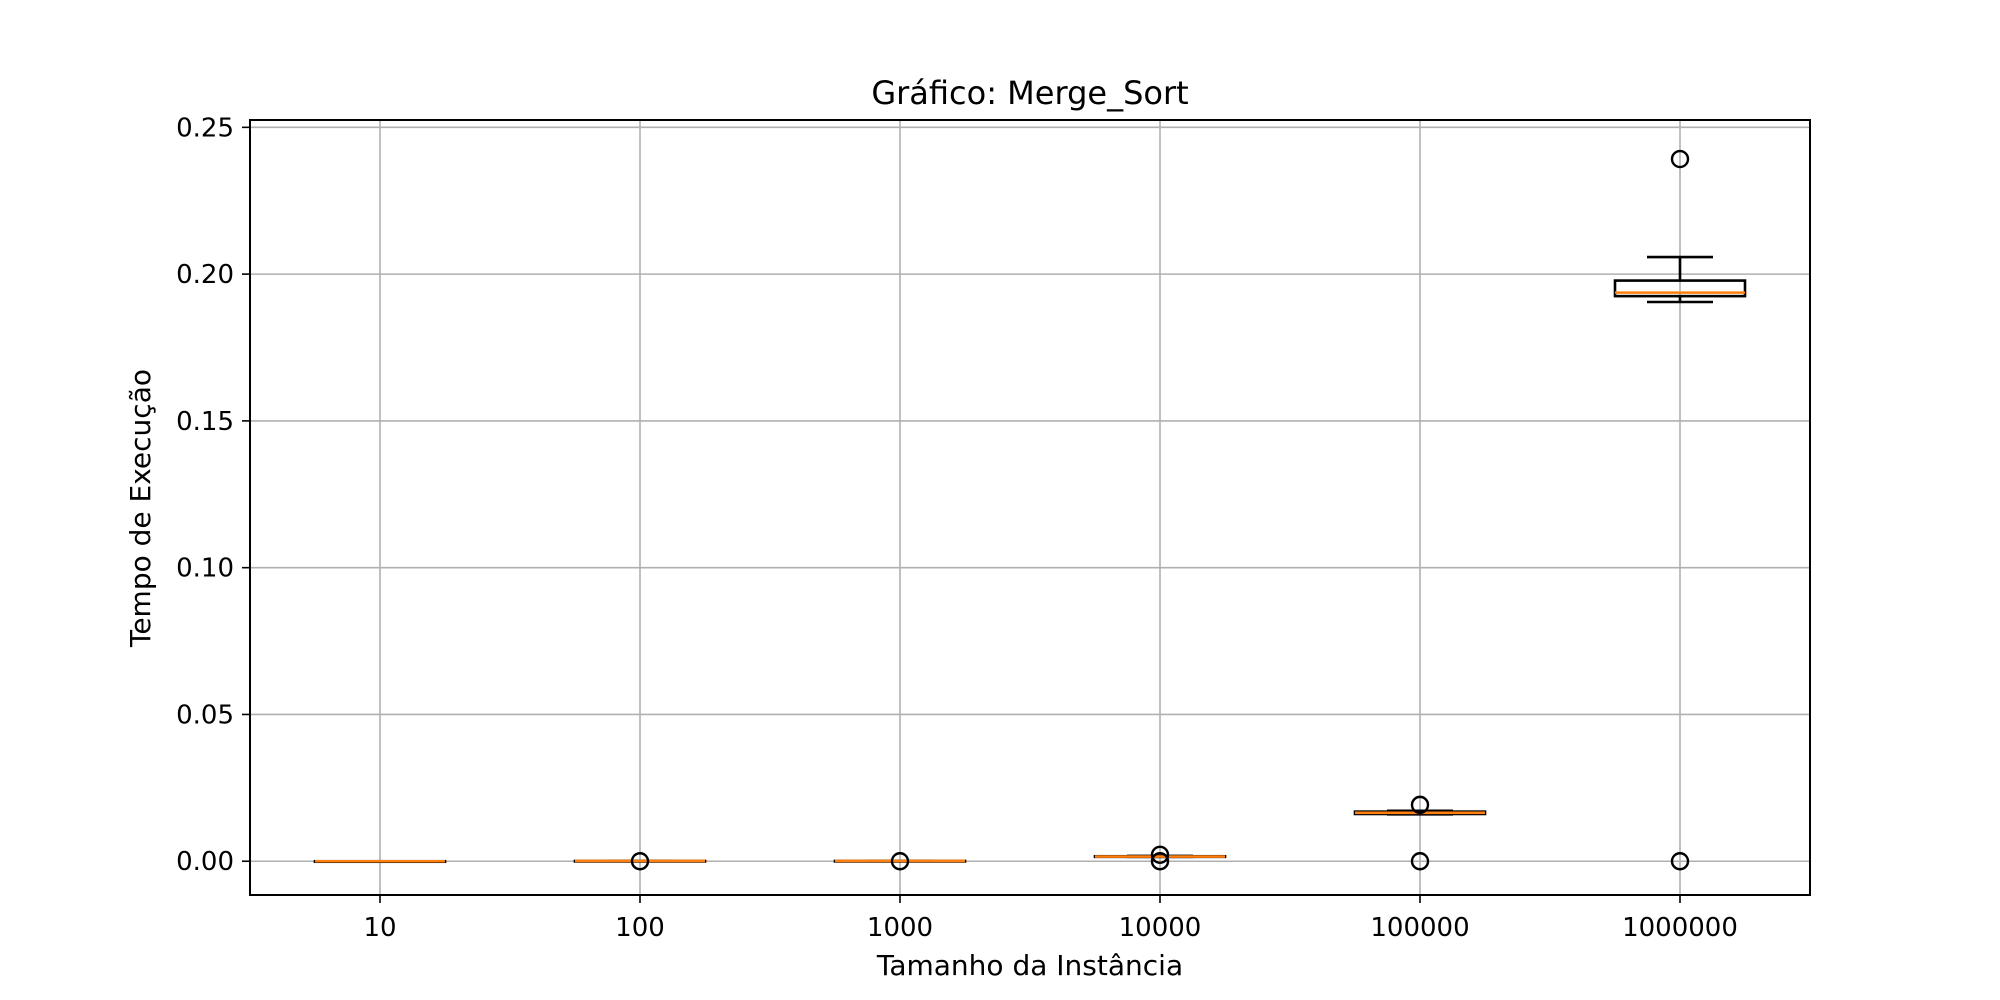  Describe the element at coordinates (1160, 928) in the screenshot. I see `x-tick-label: 10000` at that location.